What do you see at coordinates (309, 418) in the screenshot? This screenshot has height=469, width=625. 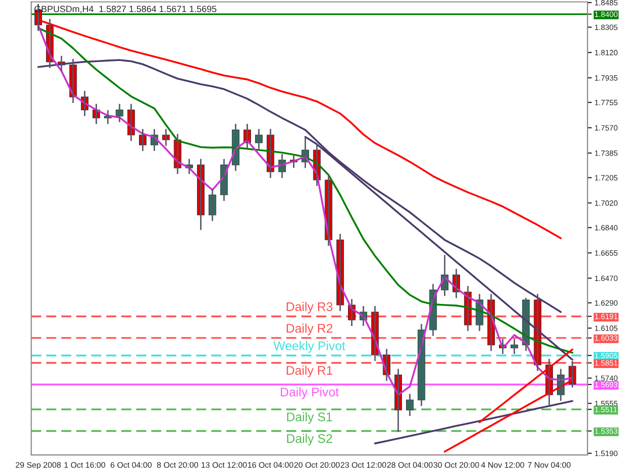 I see `ref-line-label: Daily S1` at bounding box center [309, 418].